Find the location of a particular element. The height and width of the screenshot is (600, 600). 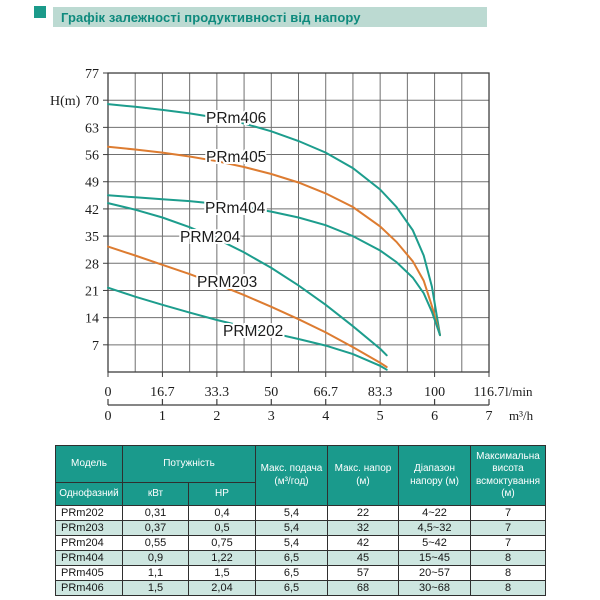

y-tick-label: 56 is located at coordinates (92, 156).